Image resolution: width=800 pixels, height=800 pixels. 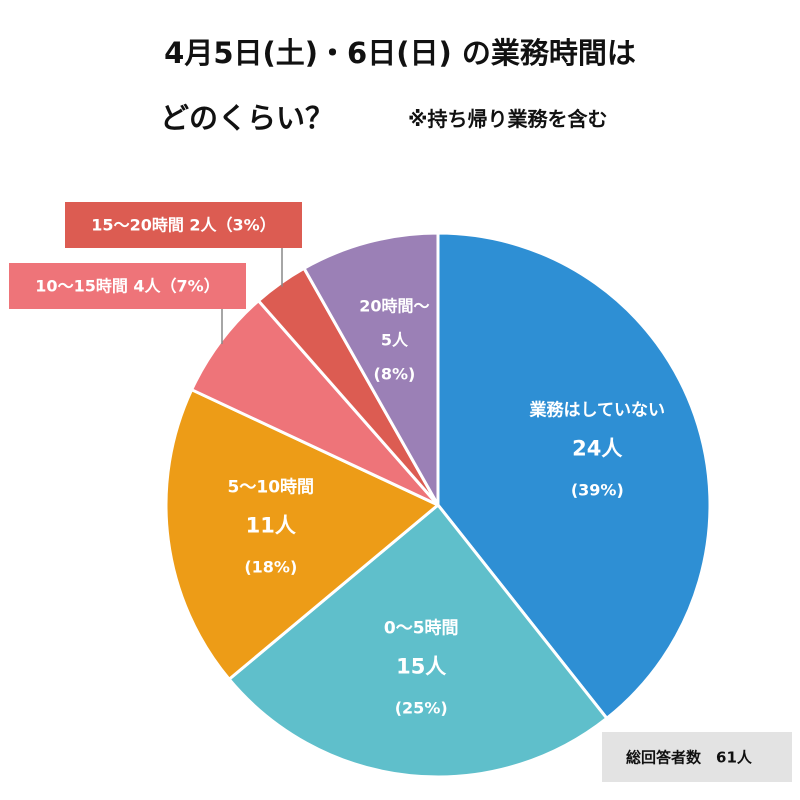 I want to click on slice-label-20h-plus-name: 20時間〜, so click(x=394, y=305).